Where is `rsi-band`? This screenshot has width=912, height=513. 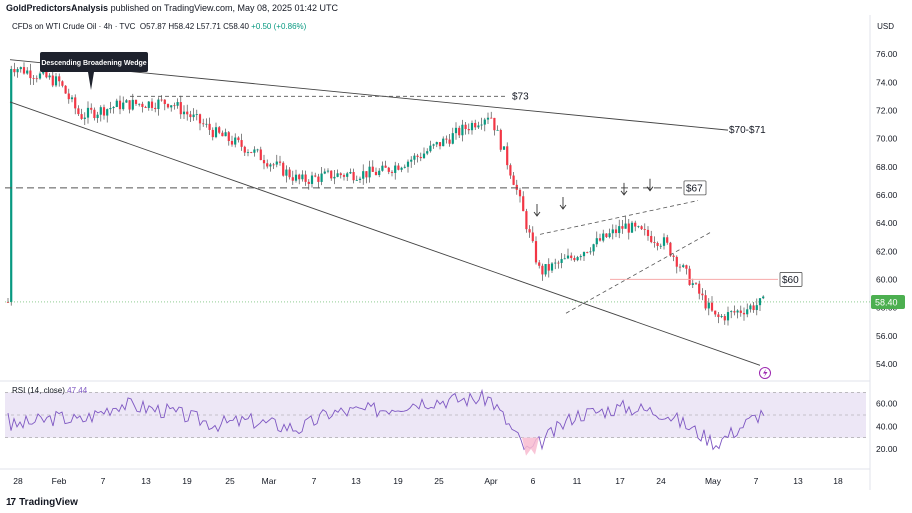 rsi-band is located at coordinates (435, 415).